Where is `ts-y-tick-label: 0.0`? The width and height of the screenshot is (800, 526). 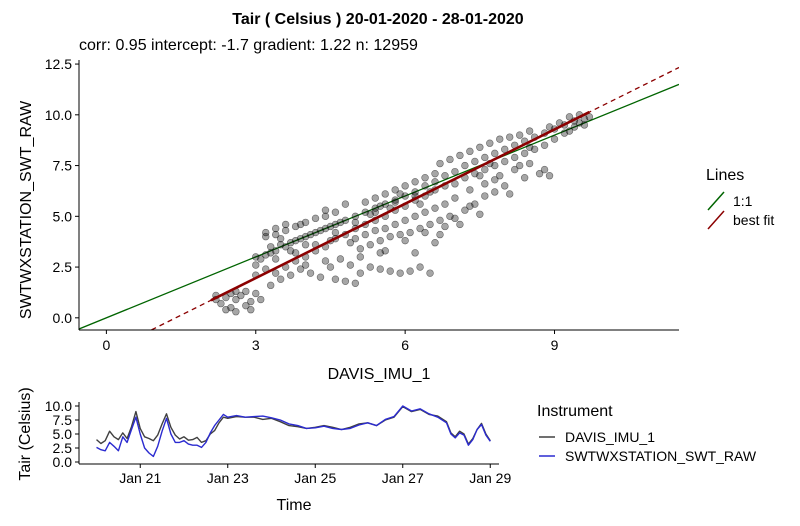 ts-y-tick-label: 0.0 is located at coordinates (63, 462).